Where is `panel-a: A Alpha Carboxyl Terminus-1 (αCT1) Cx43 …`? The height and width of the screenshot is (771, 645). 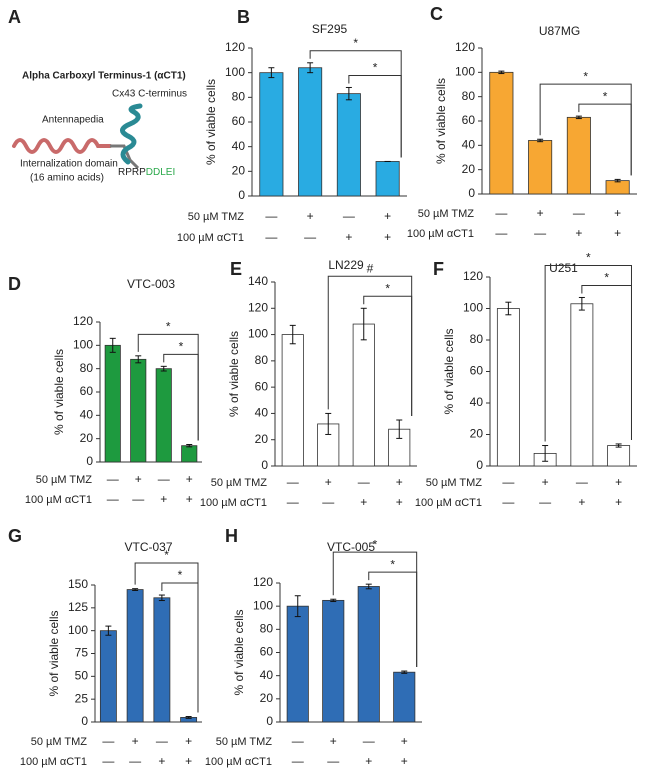 panel-a: A Alpha Carboxyl Terminus-1 (αCT1) Cx43 … is located at coordinates (97, 95).